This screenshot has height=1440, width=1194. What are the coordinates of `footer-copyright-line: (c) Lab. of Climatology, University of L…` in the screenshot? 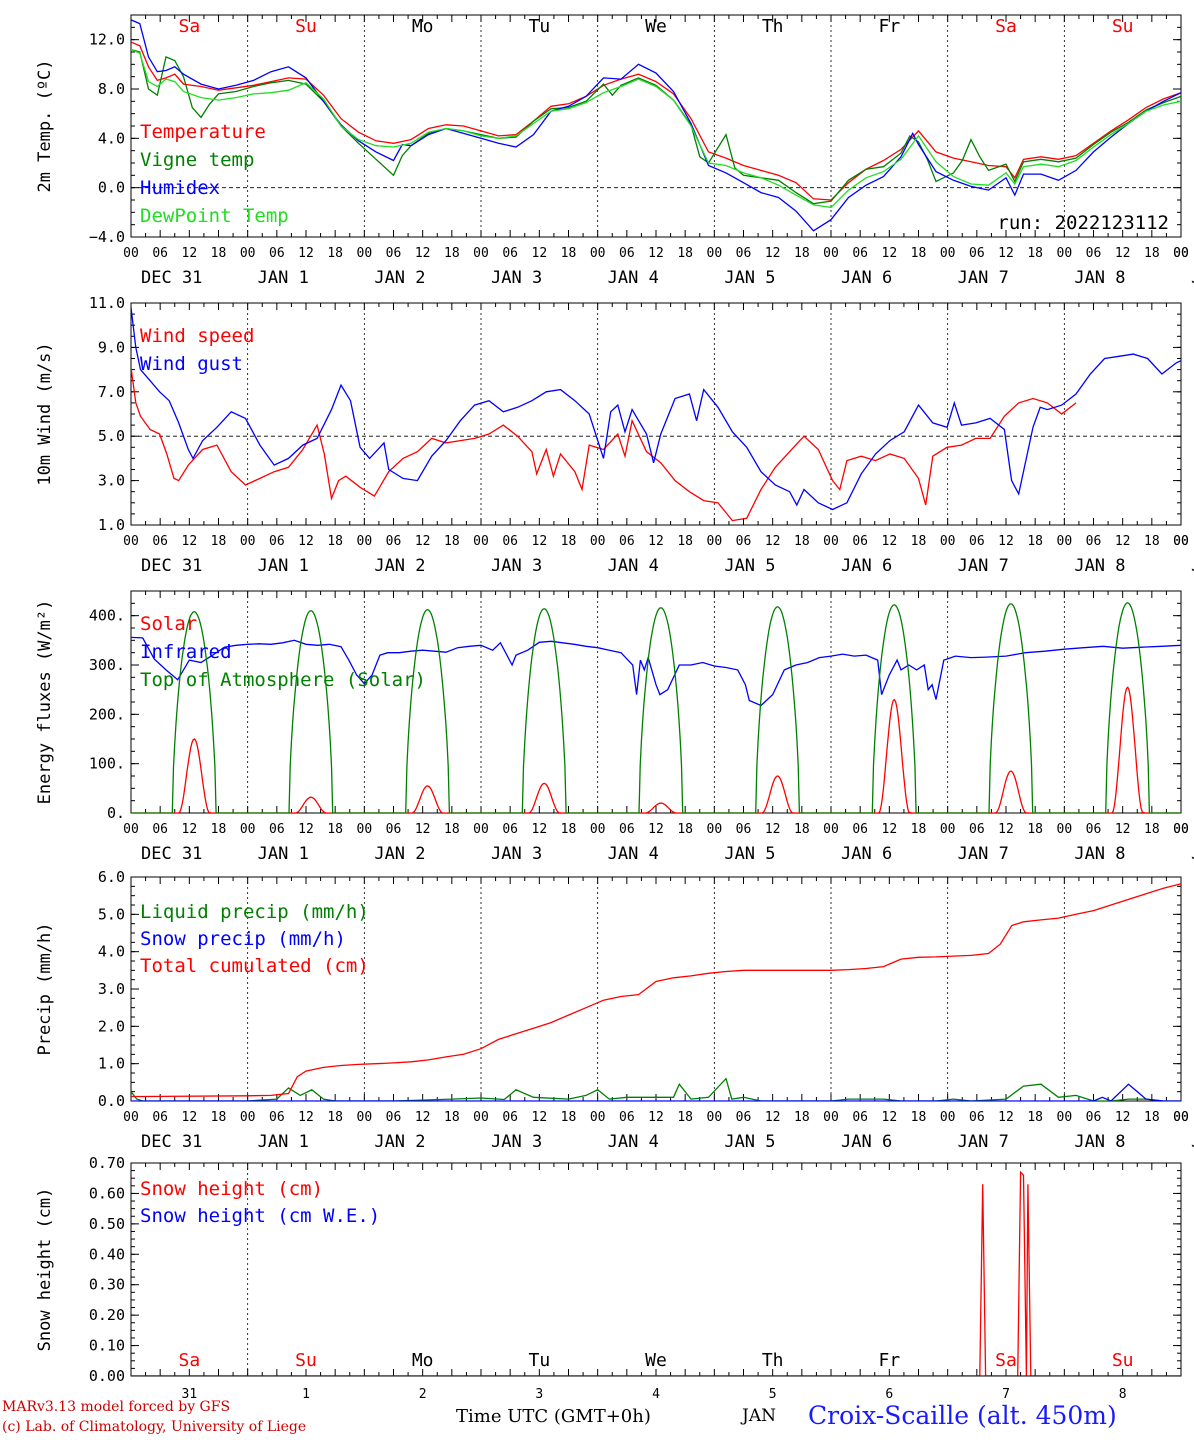 It's located at (154, 1427).